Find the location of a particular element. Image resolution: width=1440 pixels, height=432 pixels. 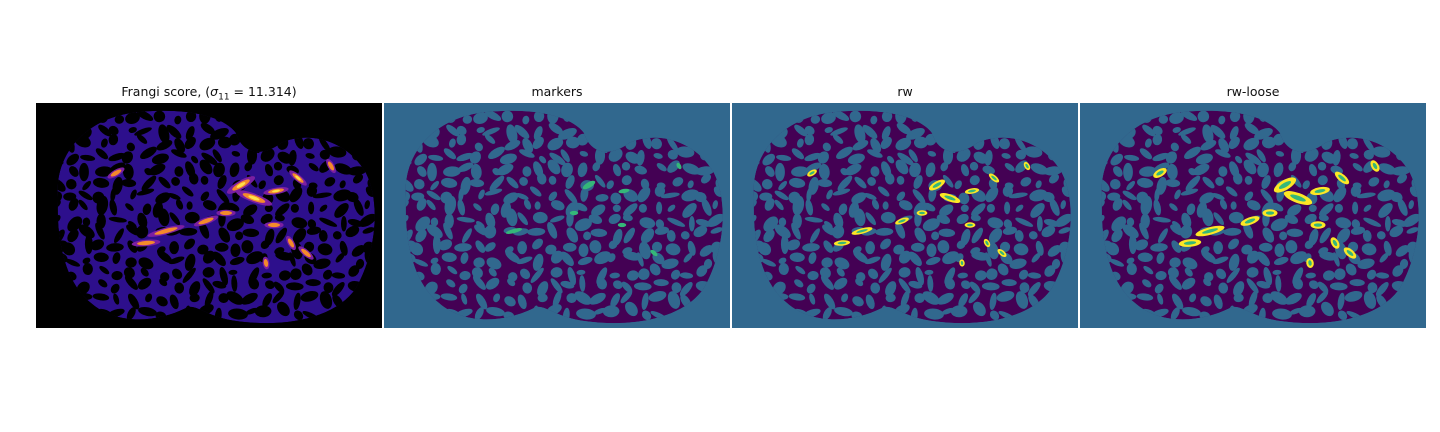

panel-title-markers: markers is located at coordinates (557, 91).